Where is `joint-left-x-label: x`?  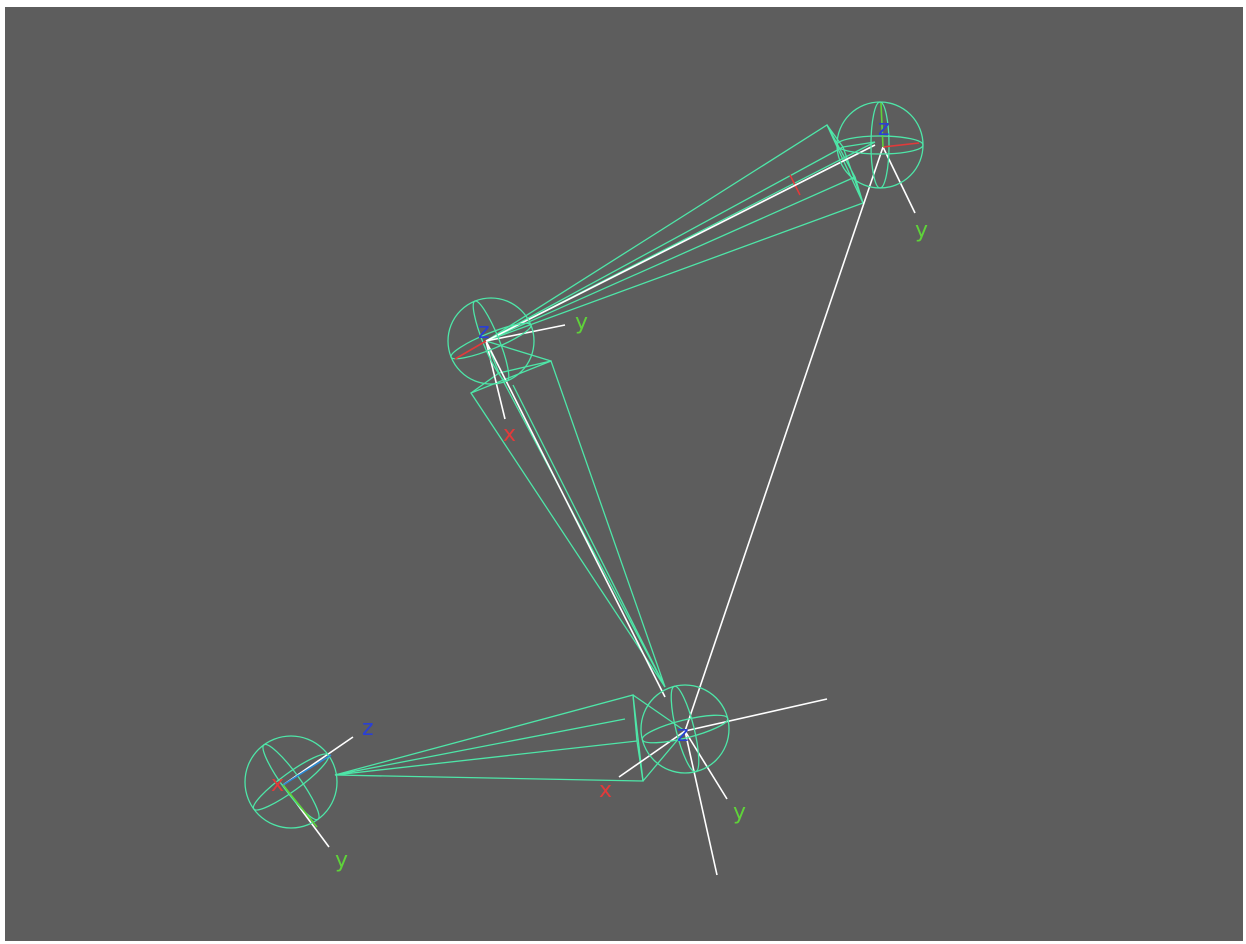
joint-left-x-label: x is located at coordinates (277, 784).